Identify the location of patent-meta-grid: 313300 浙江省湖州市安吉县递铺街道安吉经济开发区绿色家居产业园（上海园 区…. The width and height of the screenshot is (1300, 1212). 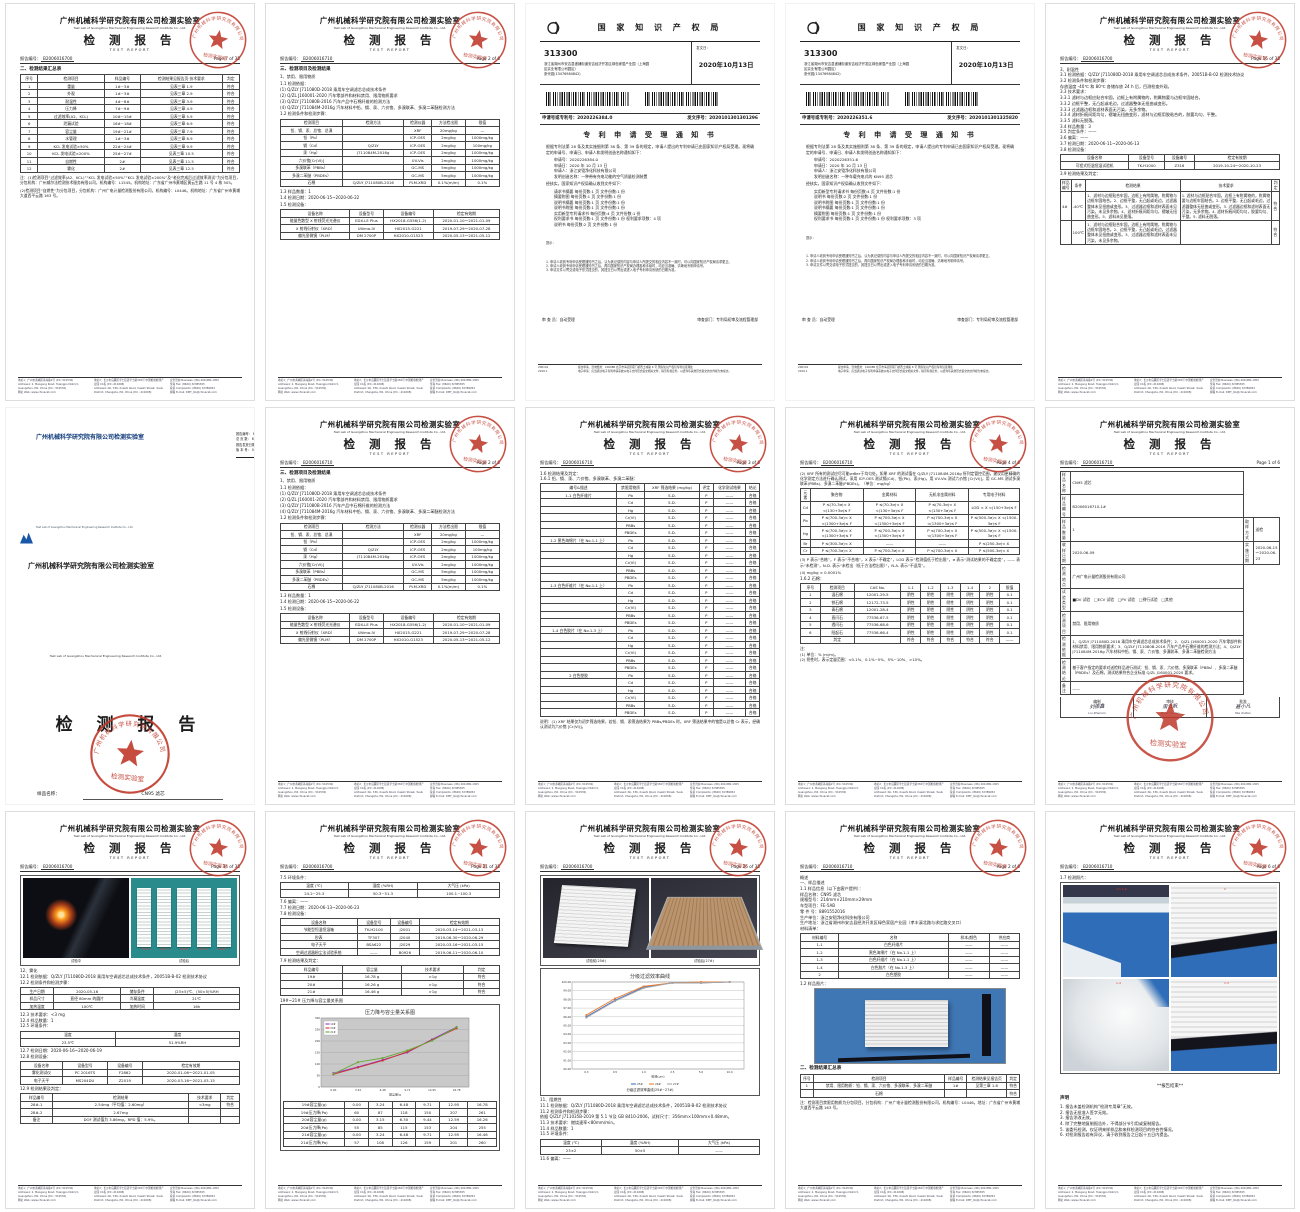
(650, 63).